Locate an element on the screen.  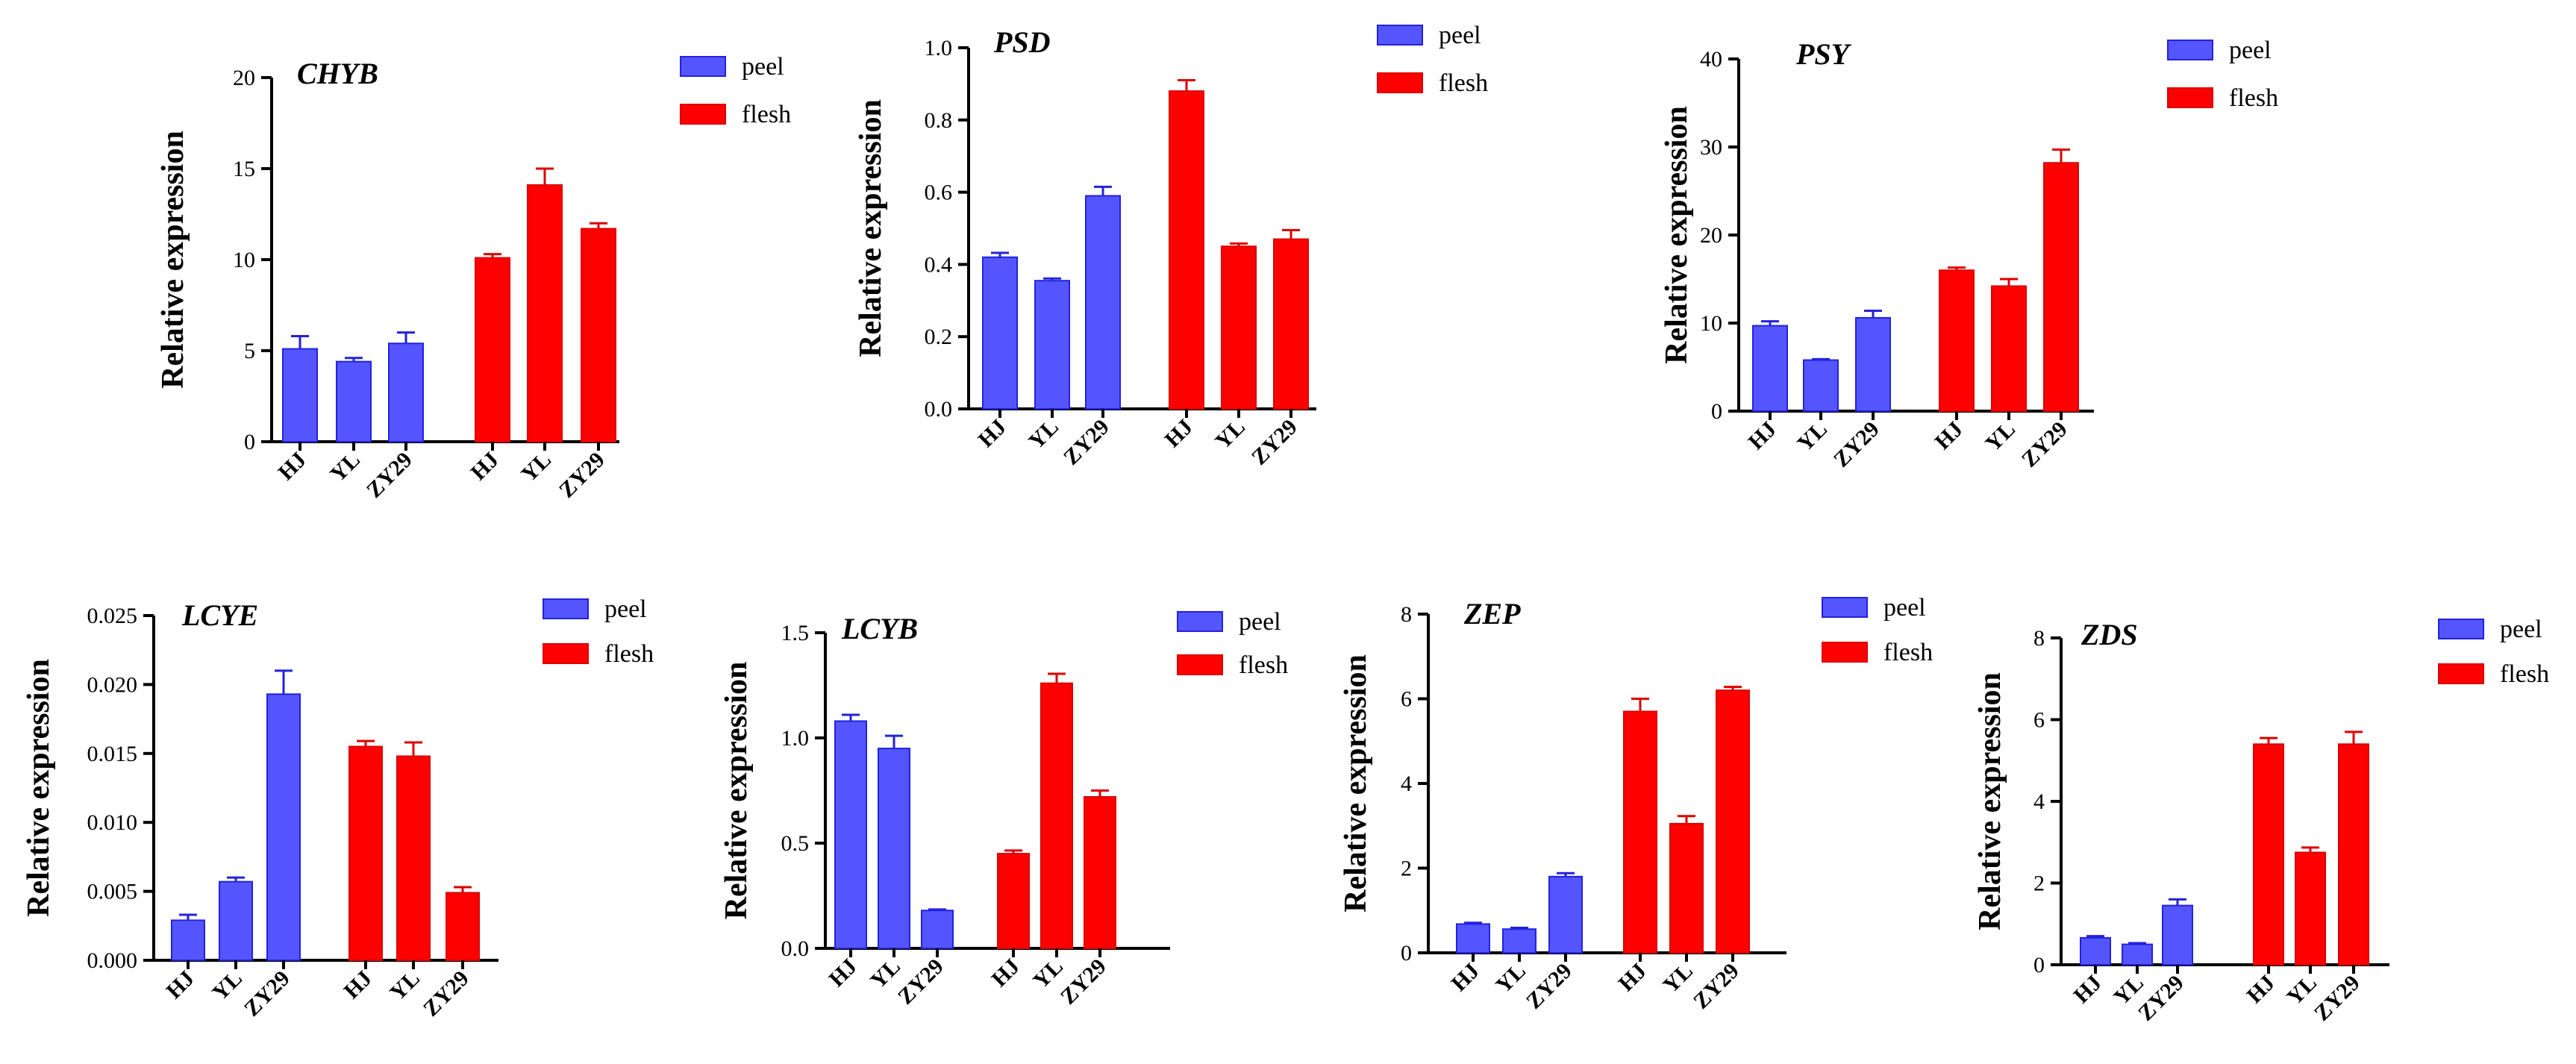
y-tick-label: 0.025 is located at coordinates (112, 616).